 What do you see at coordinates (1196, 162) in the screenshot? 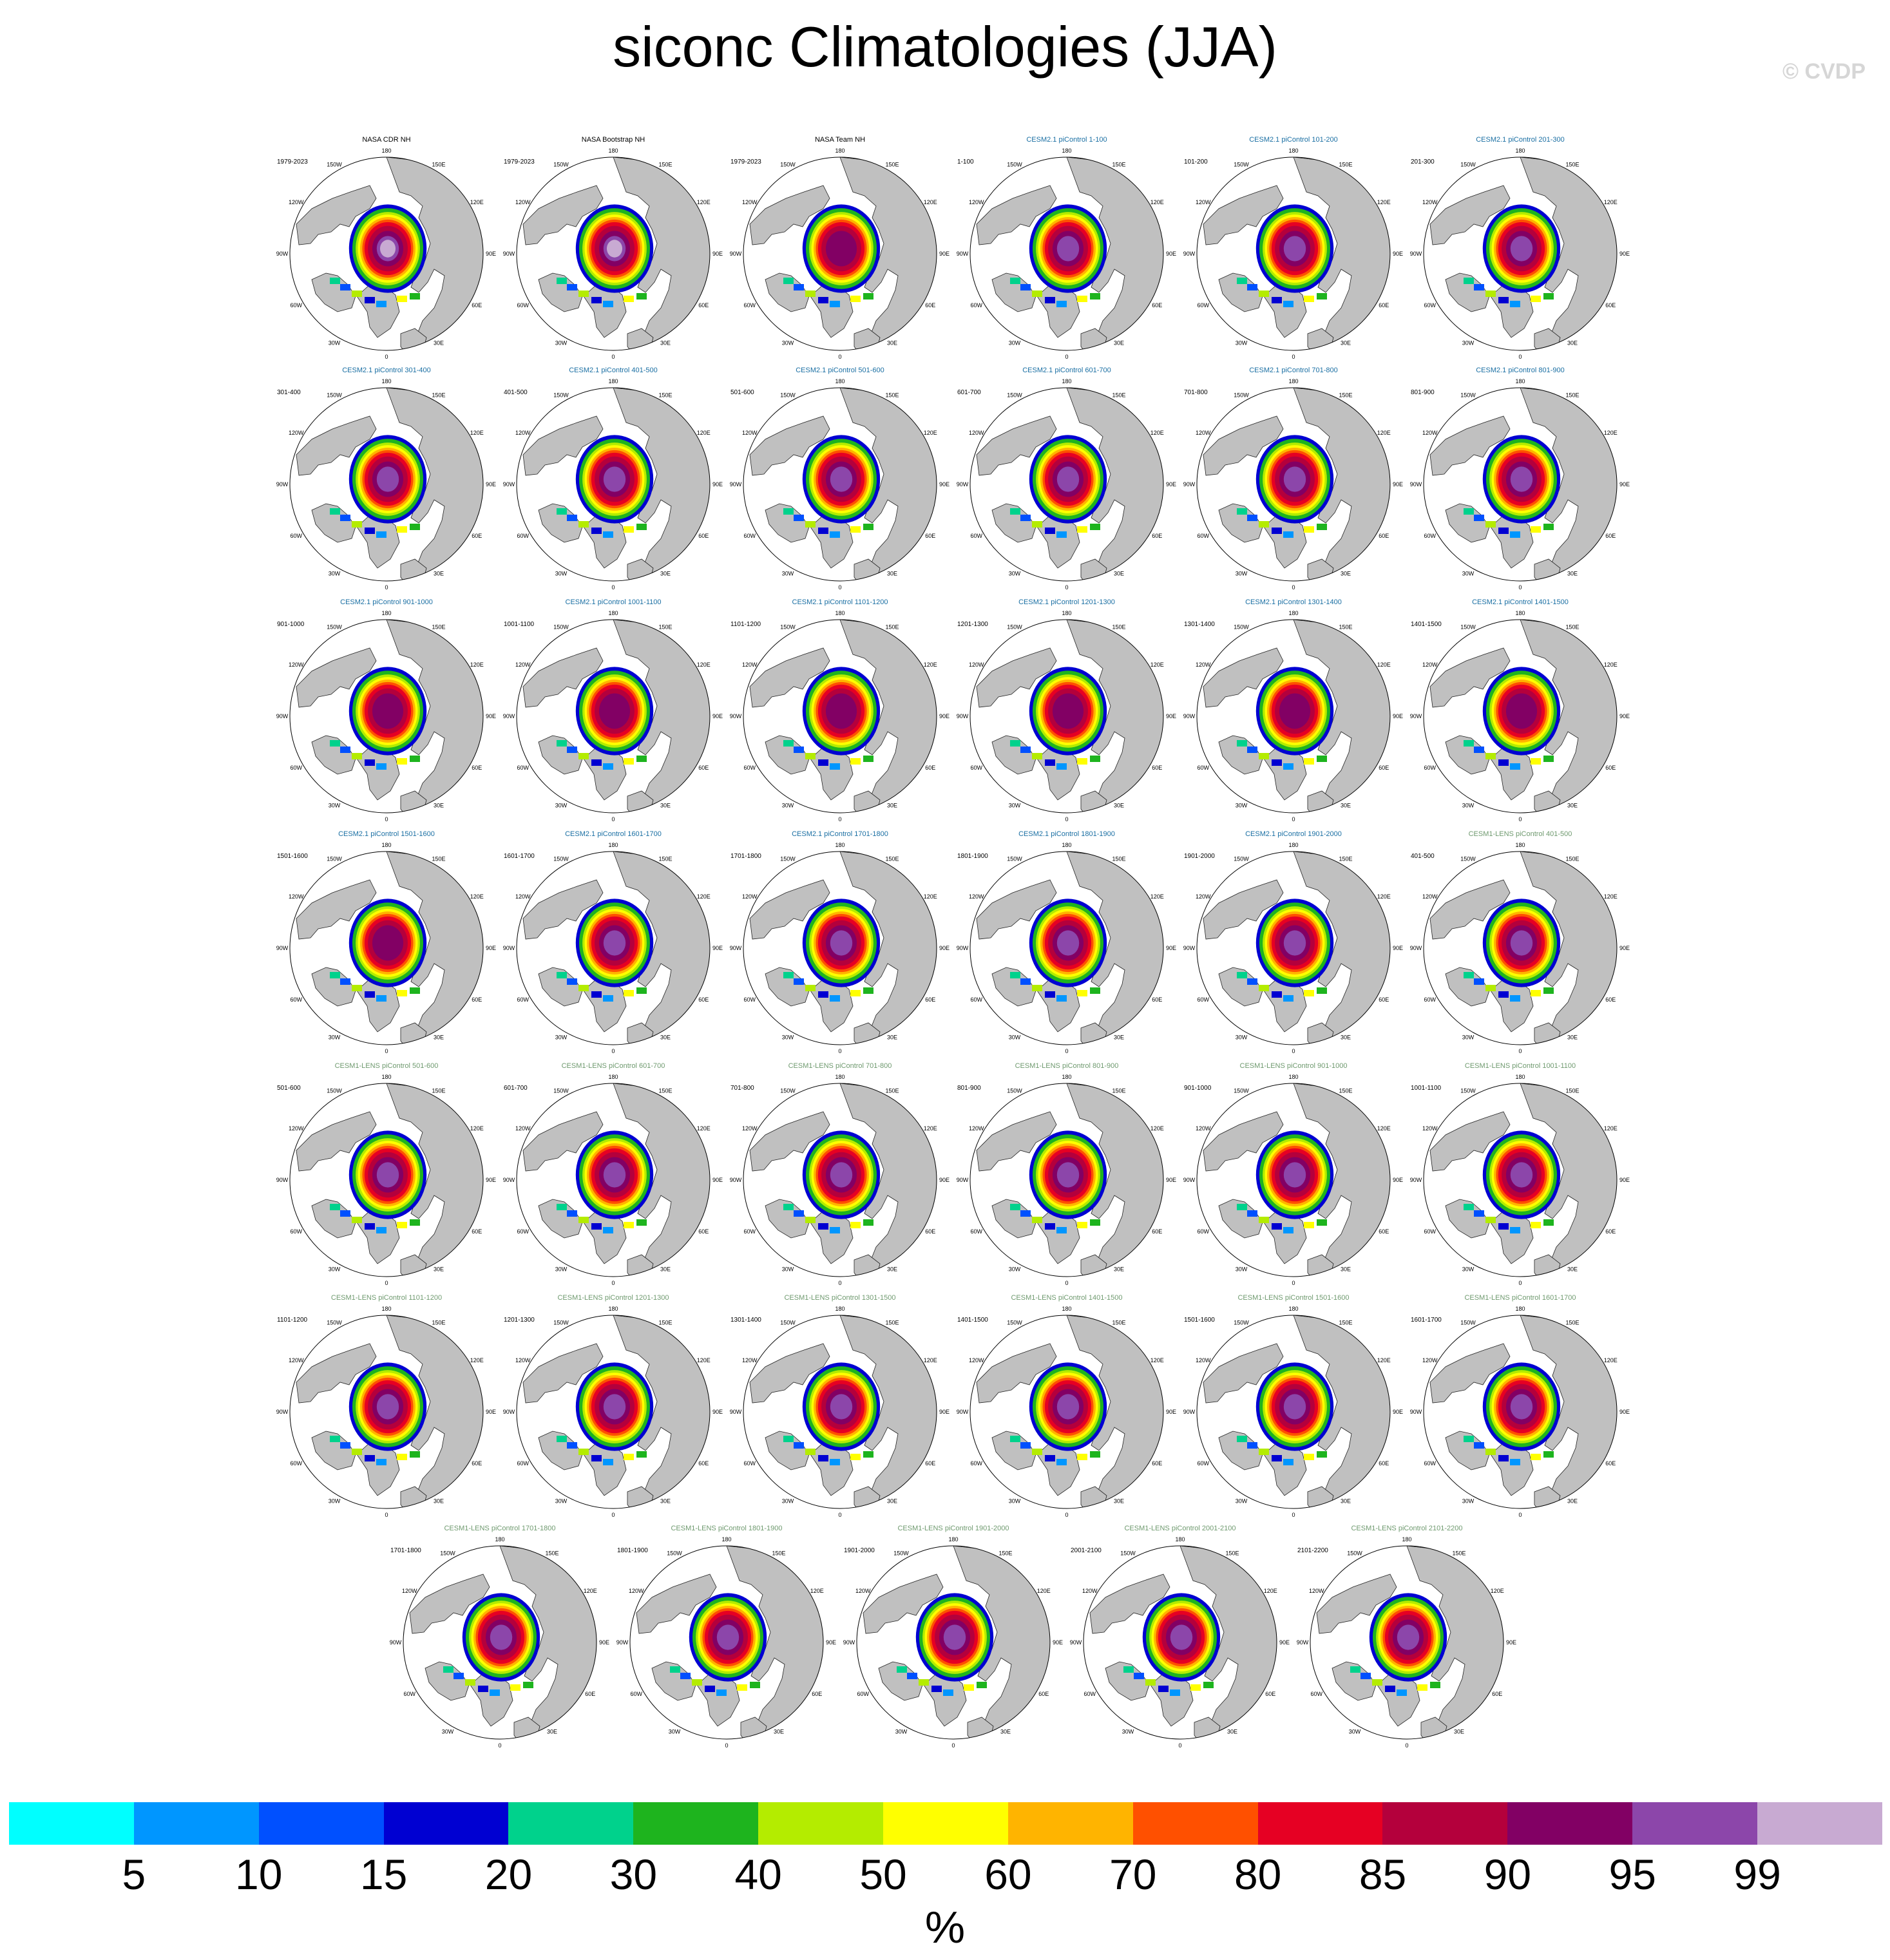
I see `panel-period: 101-200` at bounding box center [1196, 162].